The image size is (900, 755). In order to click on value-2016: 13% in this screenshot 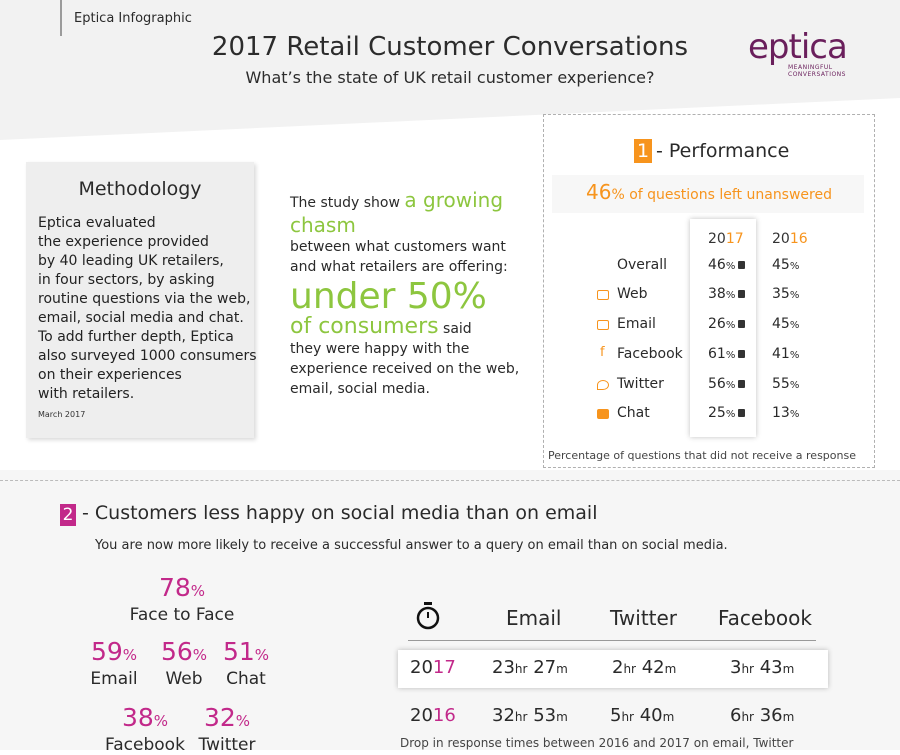, I will do `click(786, 413)`.